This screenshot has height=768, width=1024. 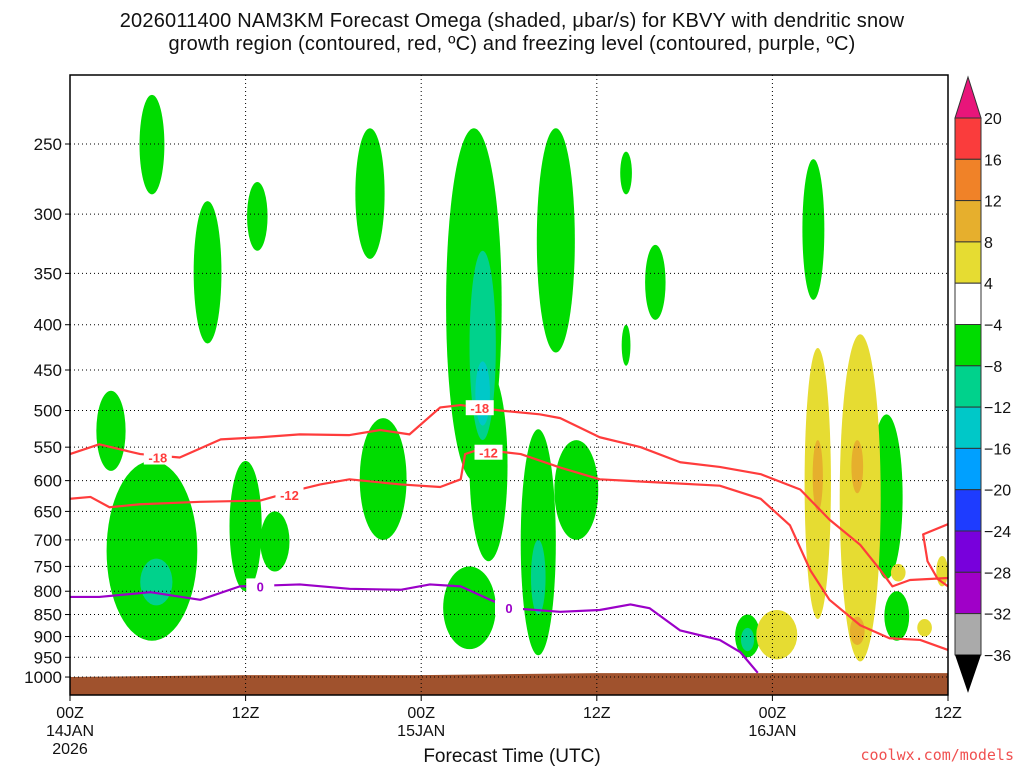 I want to click on y-tick-label: 250, so click(x=48, y=144).